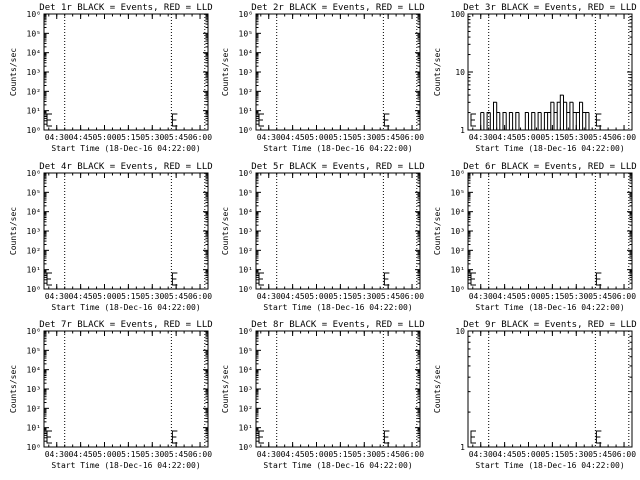 Image resolution: width=640 pixels, height=480 pixels. What do you see at coordinates (549, 325) in the screenshot?
I see `chart-title: Det 9r BLACK = Events, RED = LLD` at bounding box center [549, 325].